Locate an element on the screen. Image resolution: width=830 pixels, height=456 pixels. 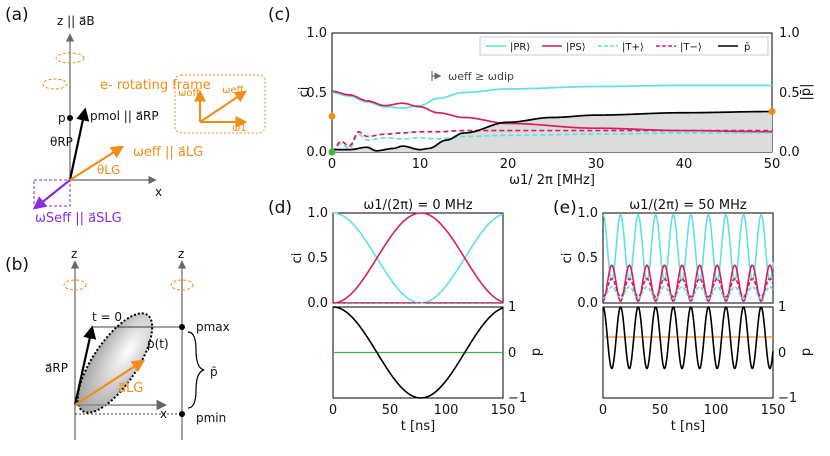
precession-ellipse is located at coordinates (115, 363).